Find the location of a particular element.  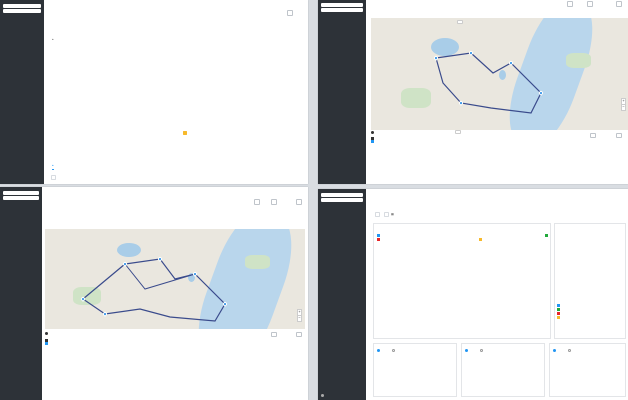

sidebar-b is located at coordinates (342, 92).